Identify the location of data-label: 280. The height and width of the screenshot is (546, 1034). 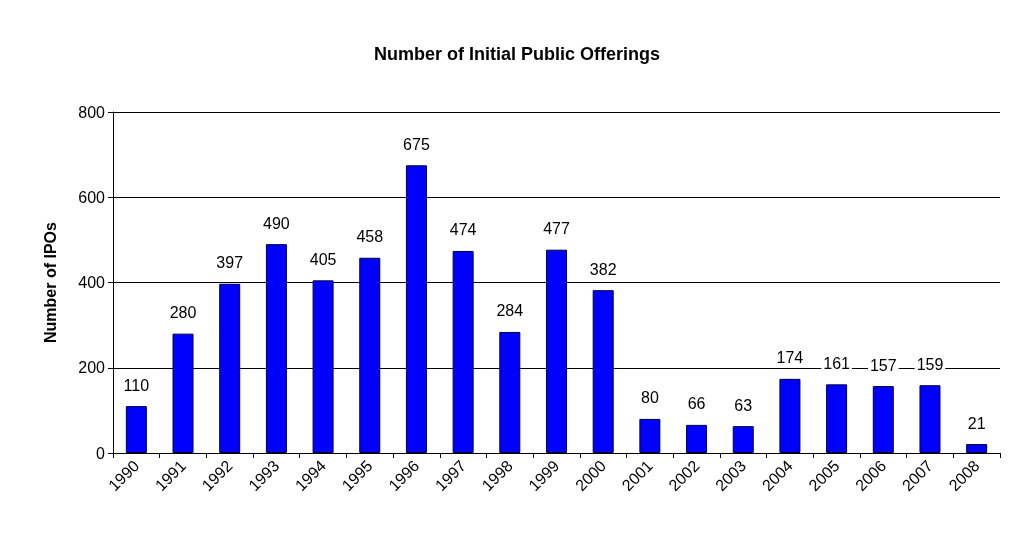
(183, 313).